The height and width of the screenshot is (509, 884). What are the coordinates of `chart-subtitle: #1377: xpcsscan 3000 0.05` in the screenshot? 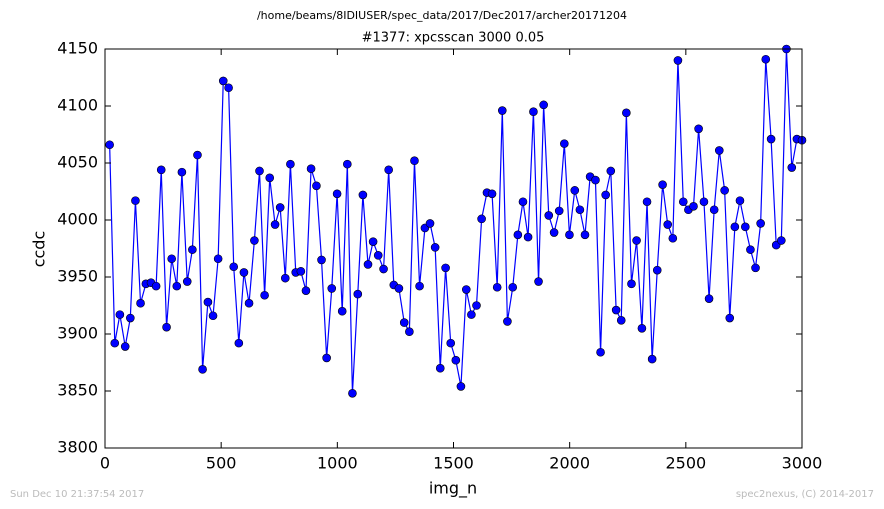 It's located at (453, 38).